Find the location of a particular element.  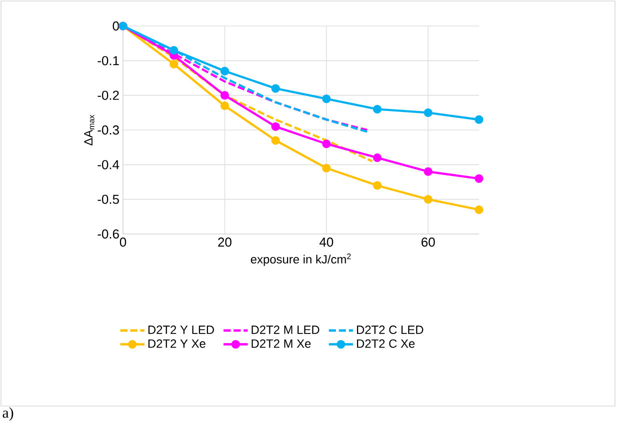

y-axis-title: ΔA$_{max}$ is located at coordinates (89, 130).